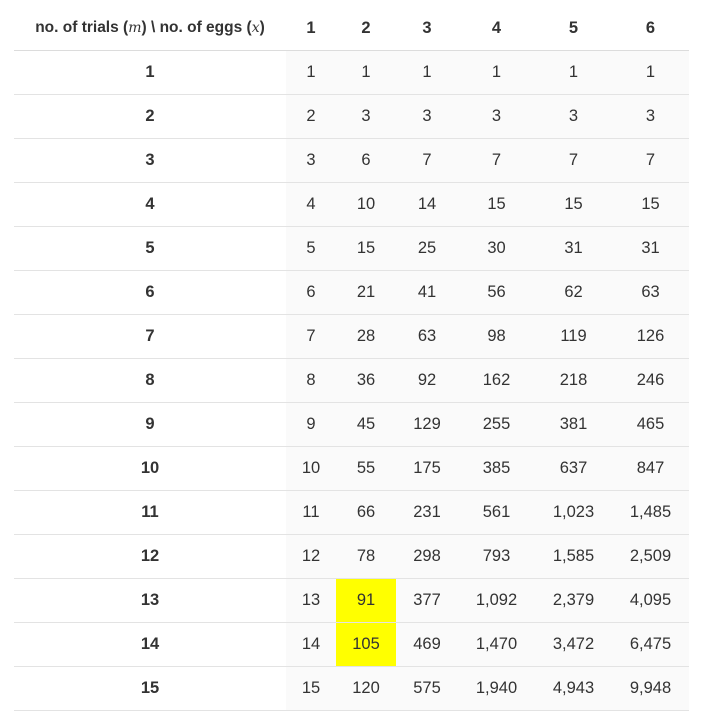 The image size is (708, 726). Describe the element at coordinates (311, 424) in the screenshot. I see `table-cell: 9` at that location.